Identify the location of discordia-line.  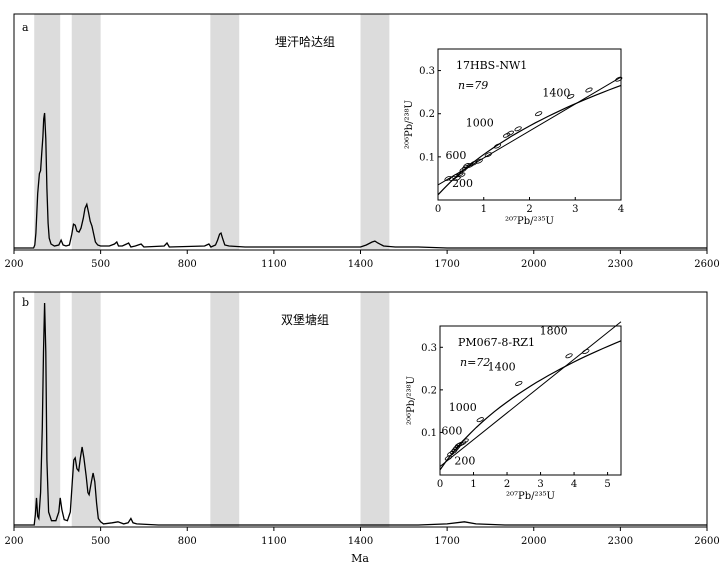
(530, 394).